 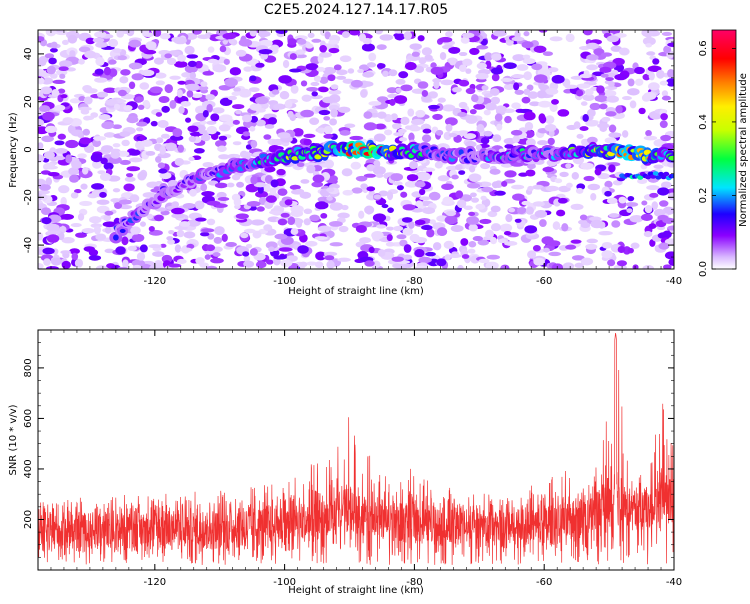 I want to click on y-tick-label: 400, so click(x=28, y=468).